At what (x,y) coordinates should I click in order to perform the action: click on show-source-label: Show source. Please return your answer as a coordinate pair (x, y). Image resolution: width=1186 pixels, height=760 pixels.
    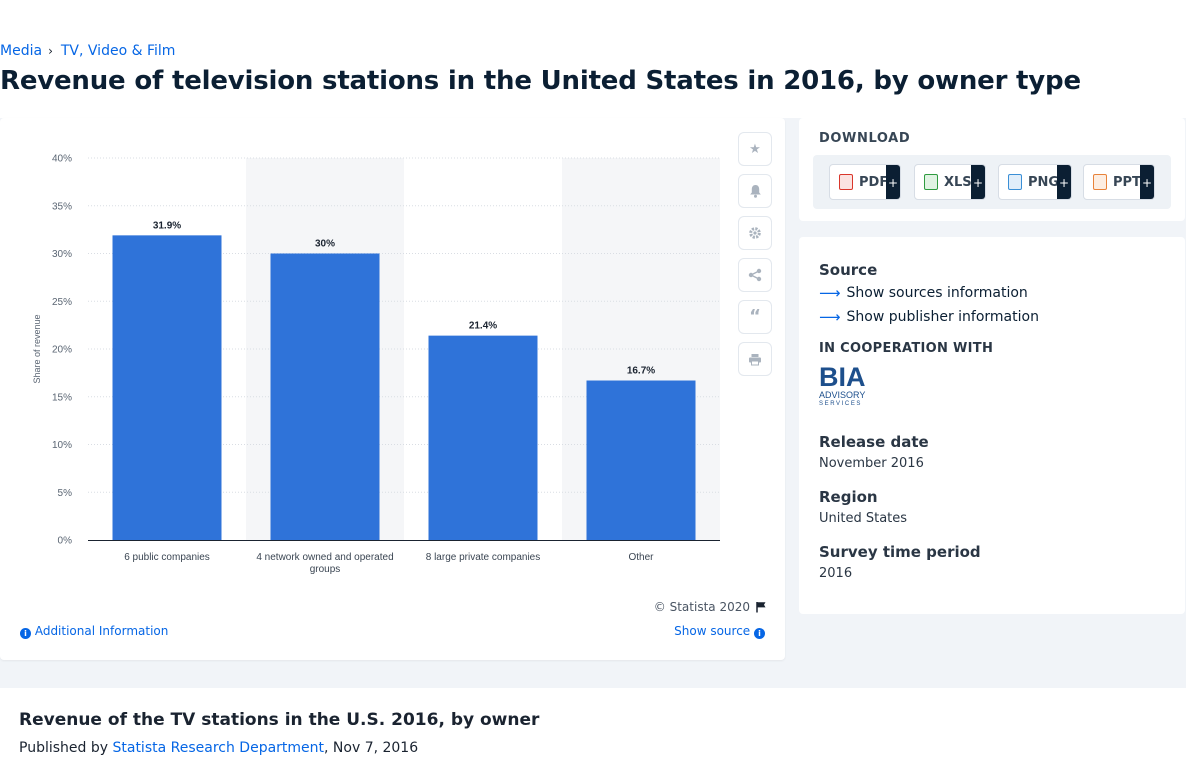
    Looking at the image, I should click on (712, 631).